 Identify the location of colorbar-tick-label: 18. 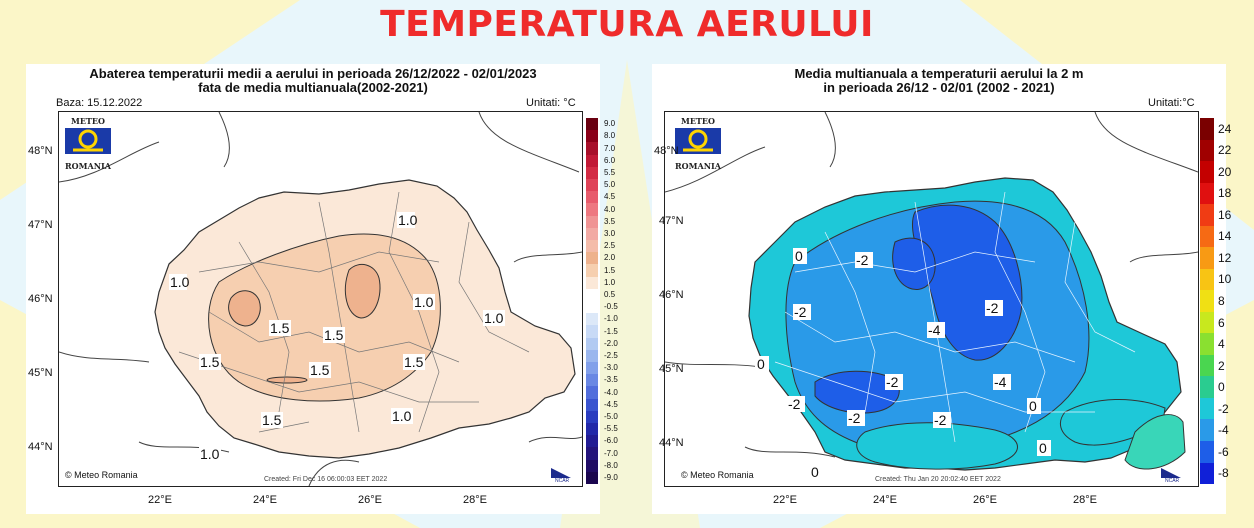
(1225, 193).